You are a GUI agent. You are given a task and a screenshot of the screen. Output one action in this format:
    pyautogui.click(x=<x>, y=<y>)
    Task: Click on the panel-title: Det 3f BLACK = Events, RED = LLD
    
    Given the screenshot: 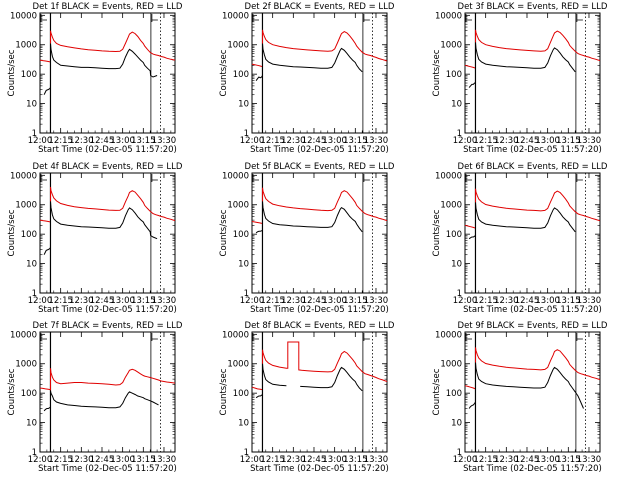 What is the action you would take?
    pyautogui.click(x=533, y=7)
    